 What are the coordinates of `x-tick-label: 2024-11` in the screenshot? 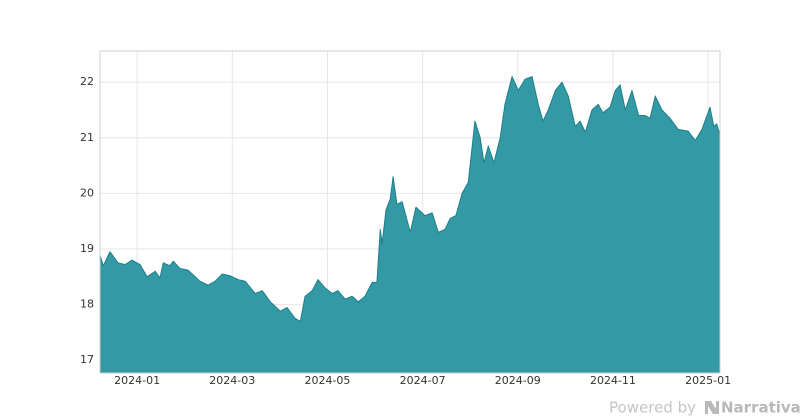 It's located at (613, 380).